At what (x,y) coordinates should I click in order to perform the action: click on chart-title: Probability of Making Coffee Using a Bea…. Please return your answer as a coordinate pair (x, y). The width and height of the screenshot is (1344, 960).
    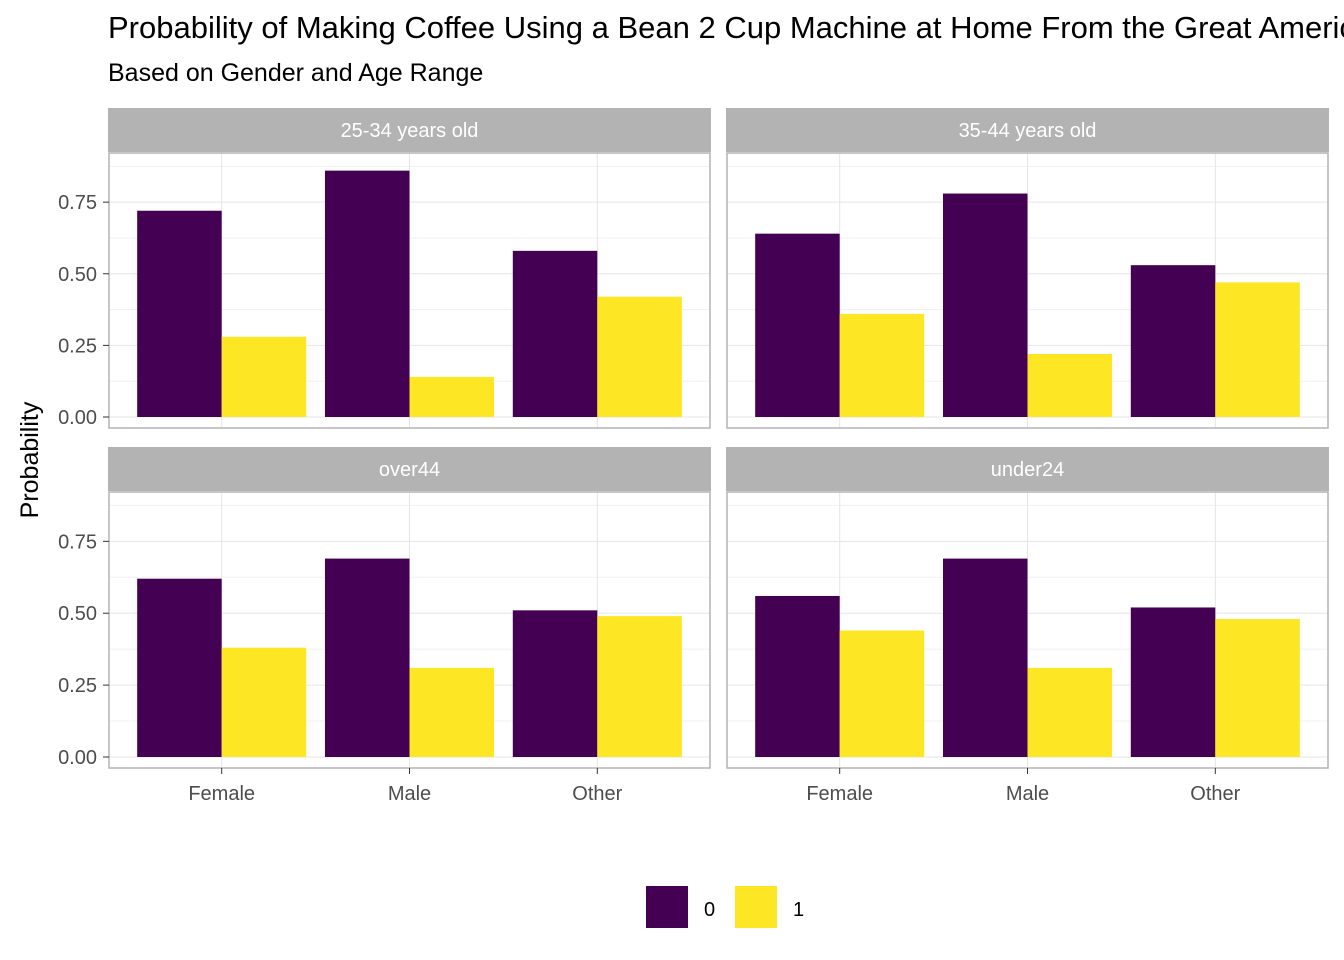
    Looking at the image, I should click on (726, 27).